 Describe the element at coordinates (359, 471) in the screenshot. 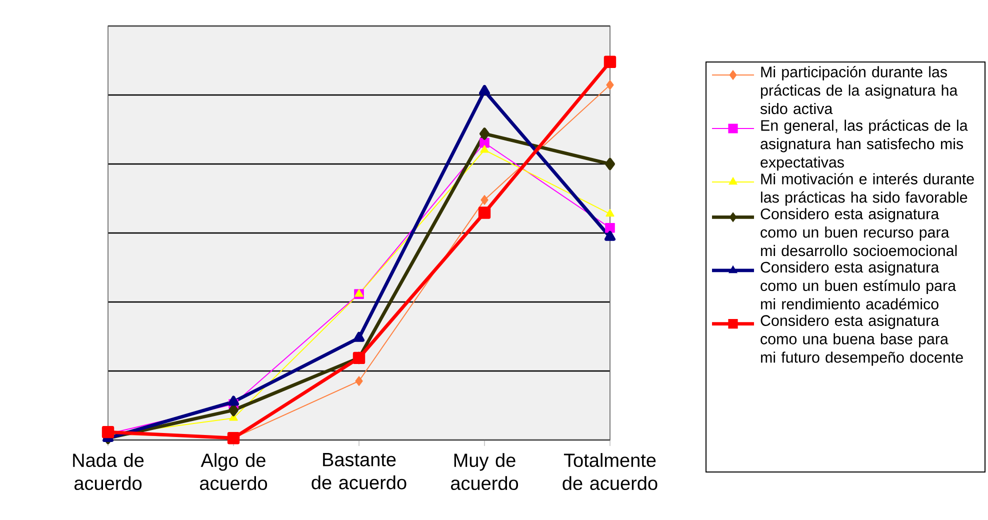

I see `x-tick-label: Bastante de acuerdo` at that location.